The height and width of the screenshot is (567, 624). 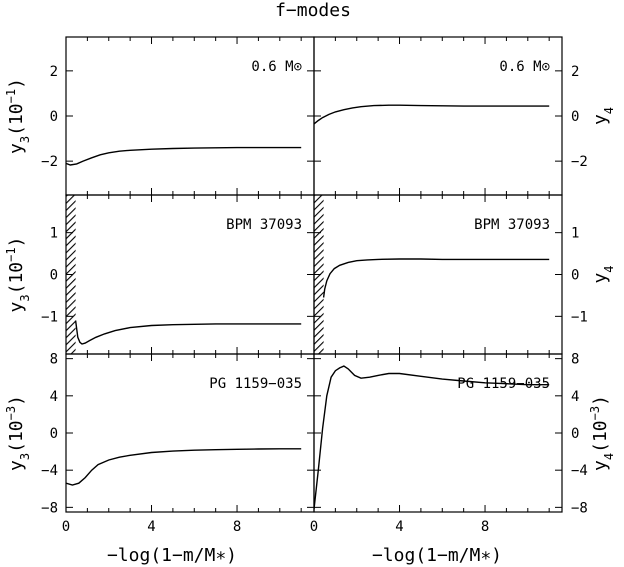 What do you see at coordinates (437, 555) in the screenshot?
I see `x-axis-label-right: −log(1−m/M∗)` at bounding box center [437, 555].